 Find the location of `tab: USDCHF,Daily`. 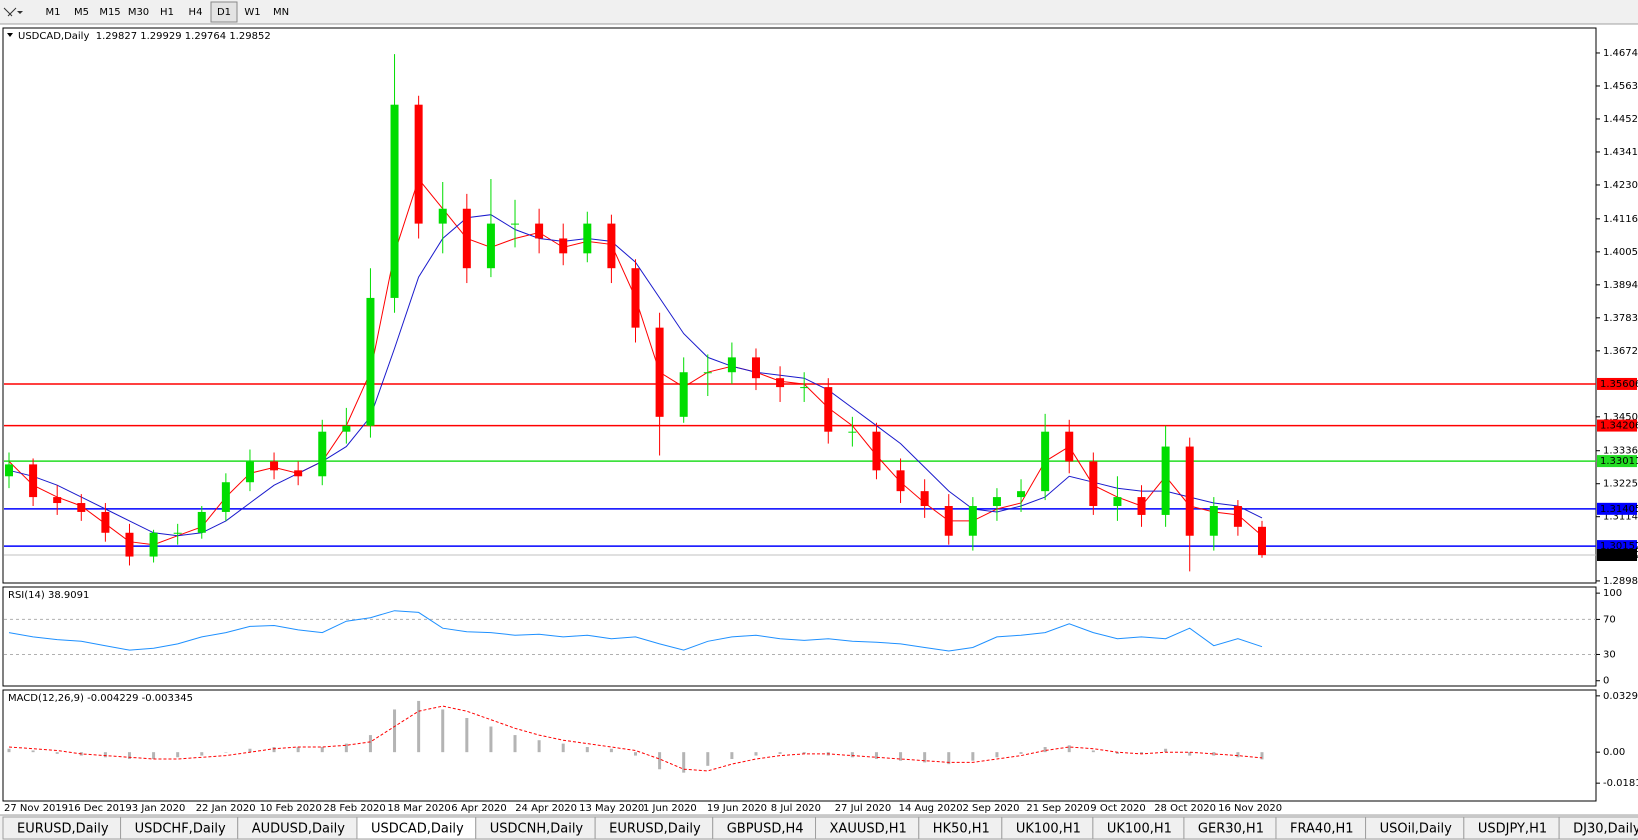

tab: USDCHF,Daily is located at coordinates (180, 829).